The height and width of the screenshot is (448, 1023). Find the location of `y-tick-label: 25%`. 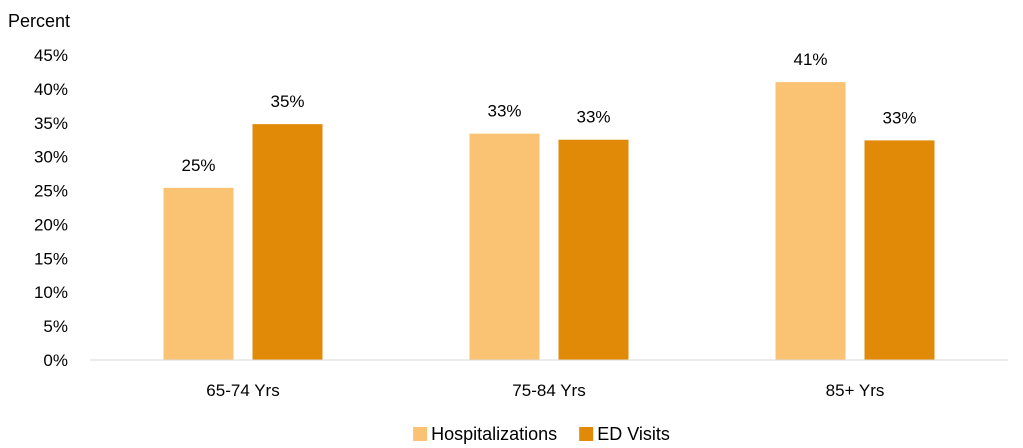

y-tick-label: 25% is located at coordinates (51, 191).